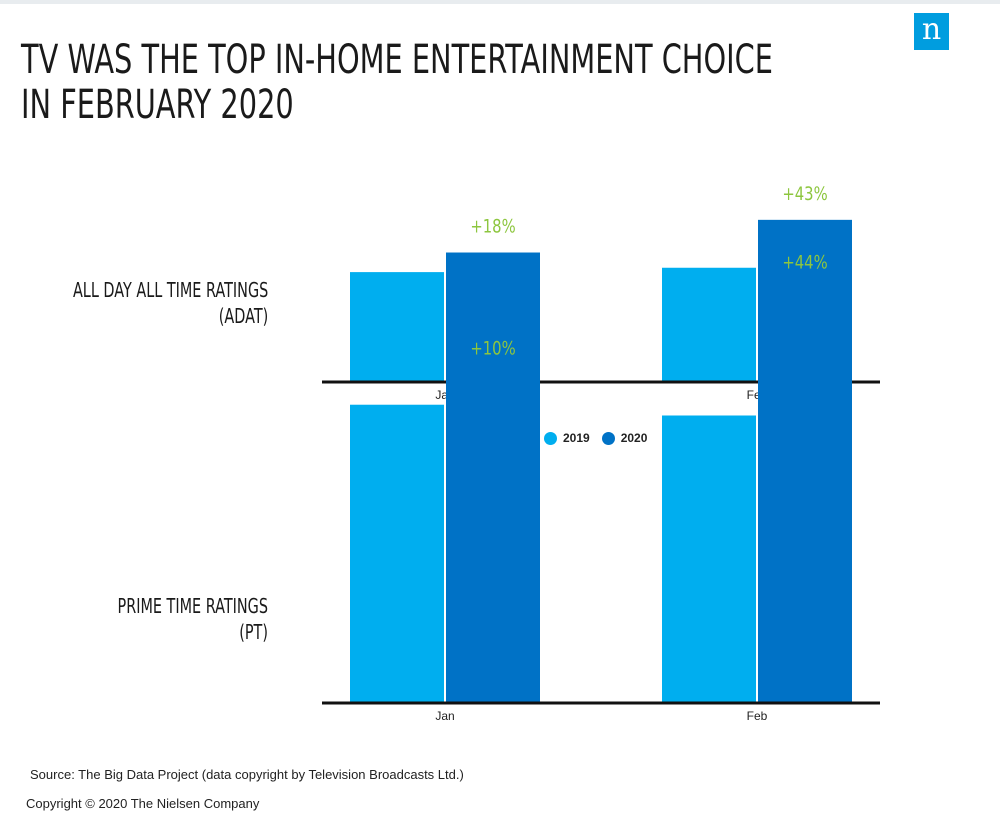  What do you see at coordinates (397, 553) in the screenshot?
I see `pt-bar-jan-2019` at bounding box center [397, 553].